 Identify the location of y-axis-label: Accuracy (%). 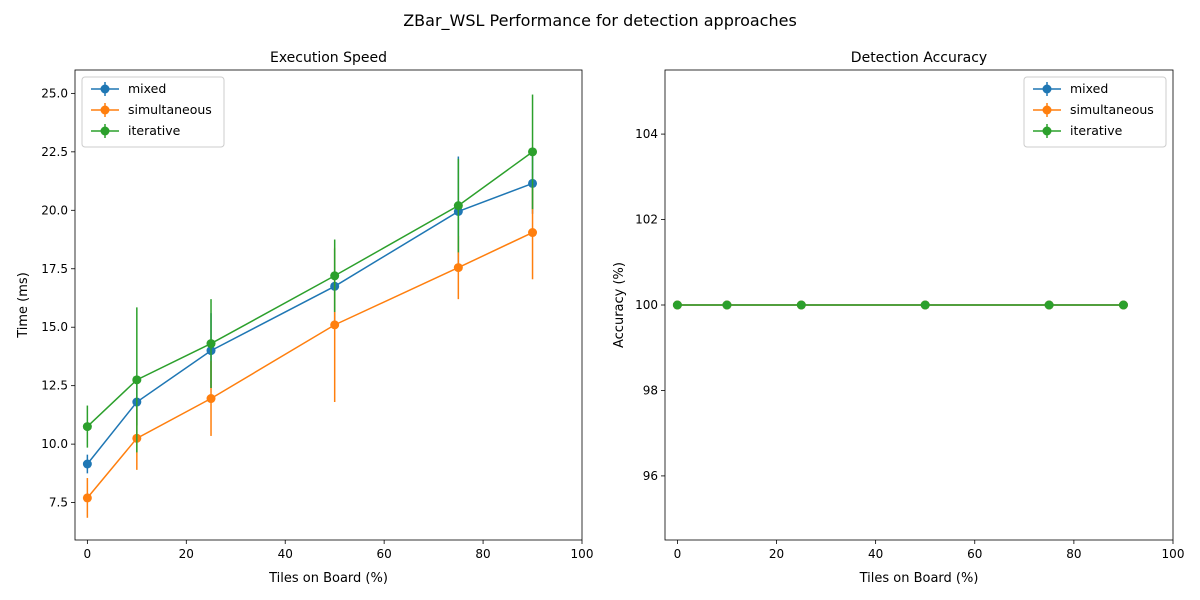
(619, 305).